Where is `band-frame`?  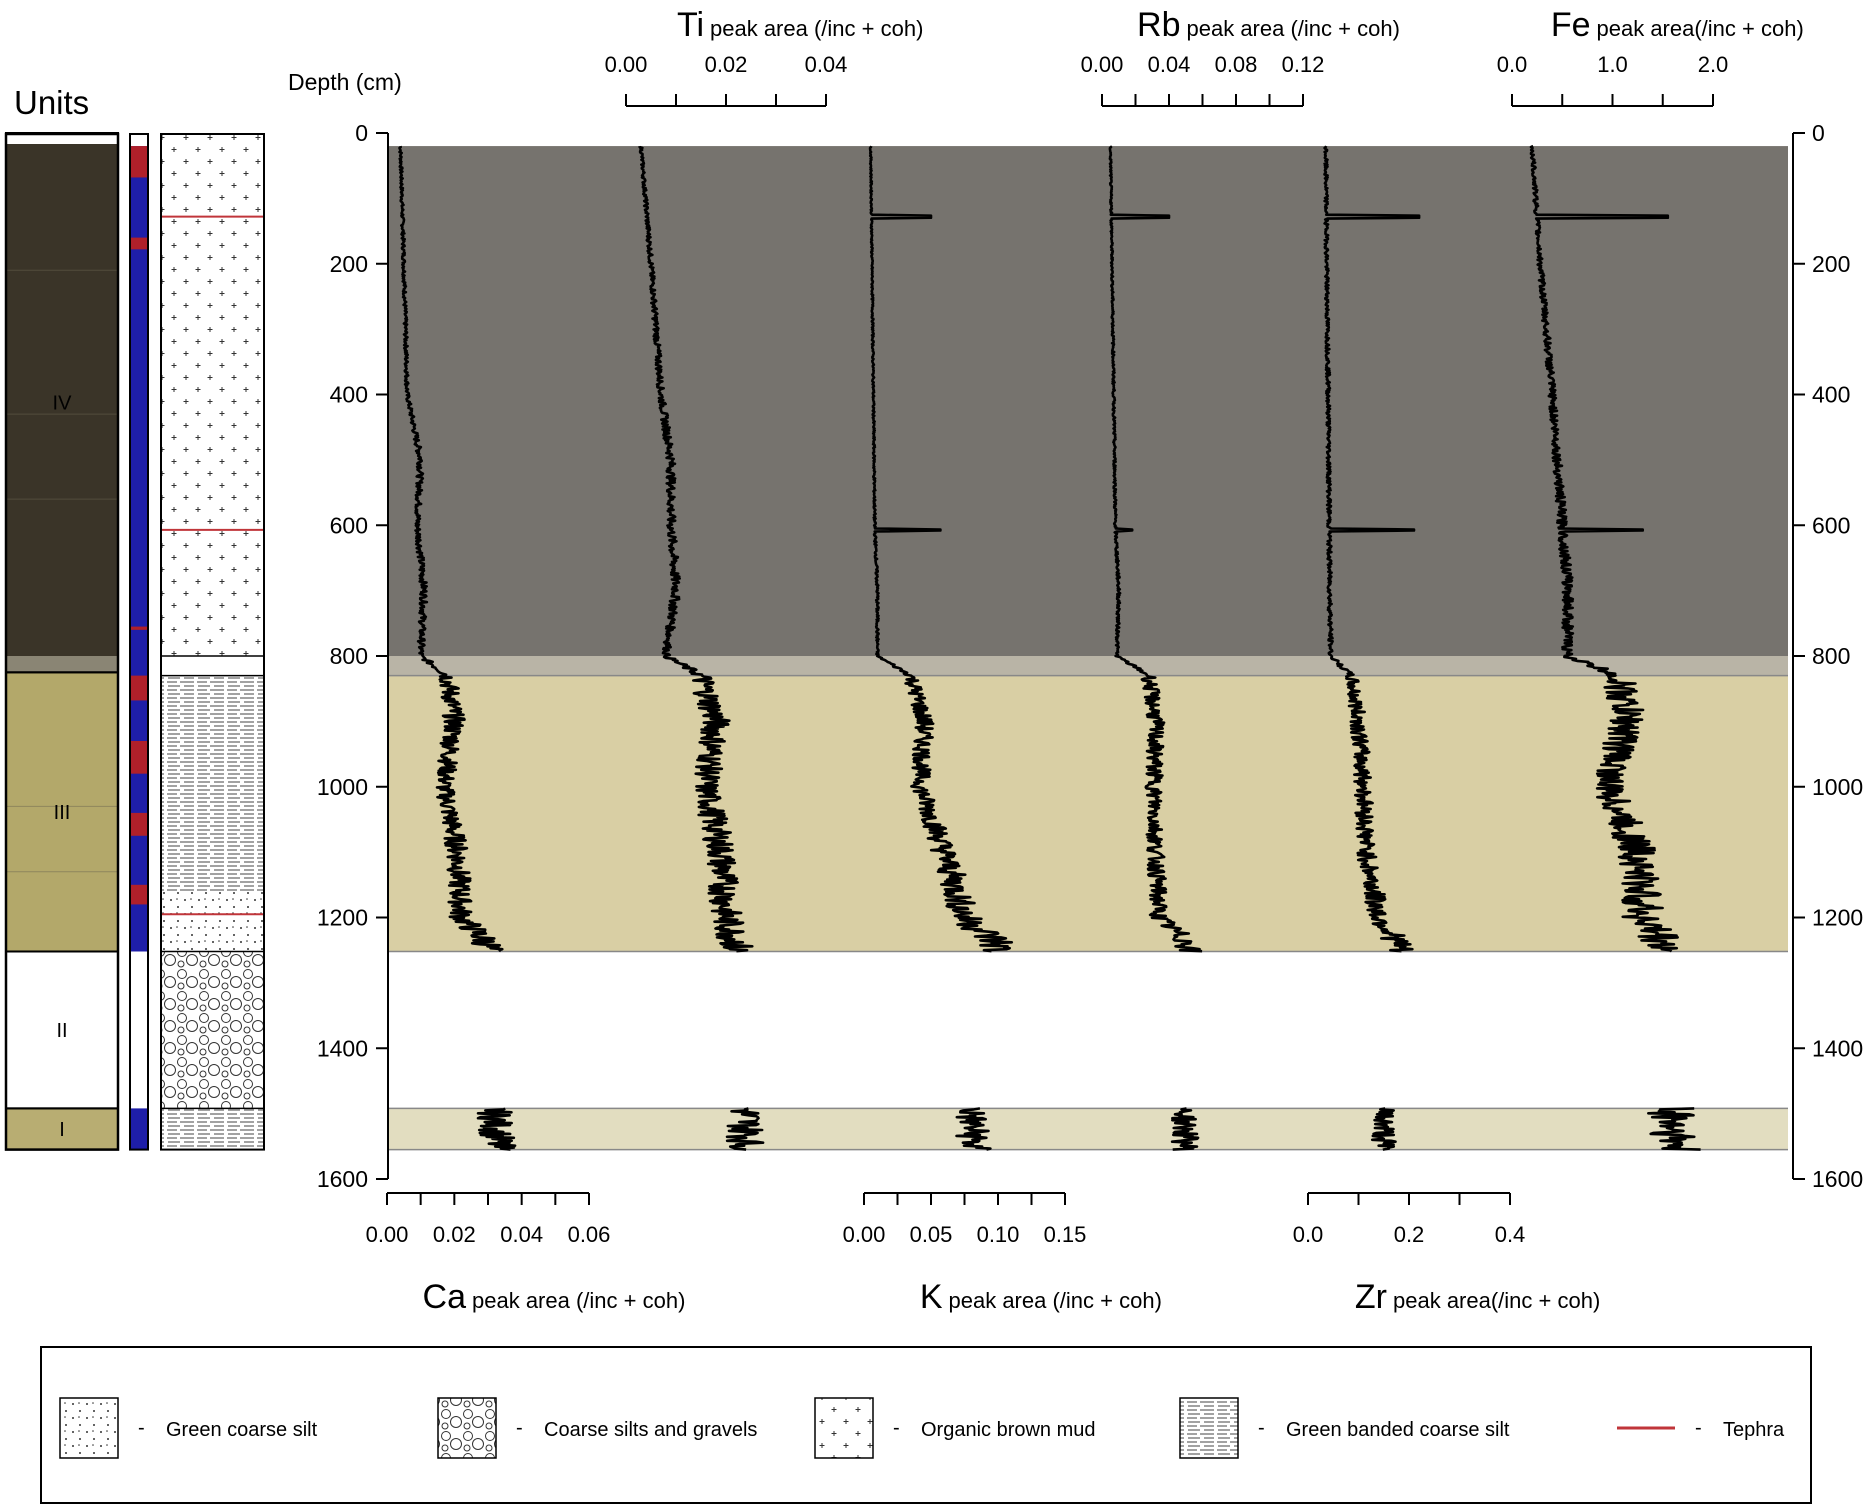 band-frame is located at coordinates (139, 642).